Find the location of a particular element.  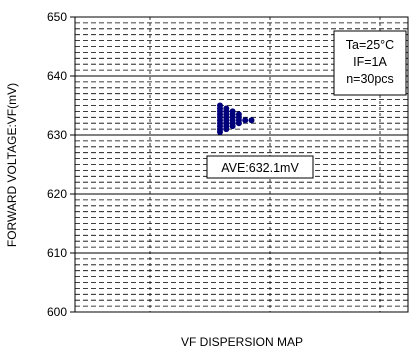

condition-temperature: Ta=25°C is located at coordinates (370, 45).